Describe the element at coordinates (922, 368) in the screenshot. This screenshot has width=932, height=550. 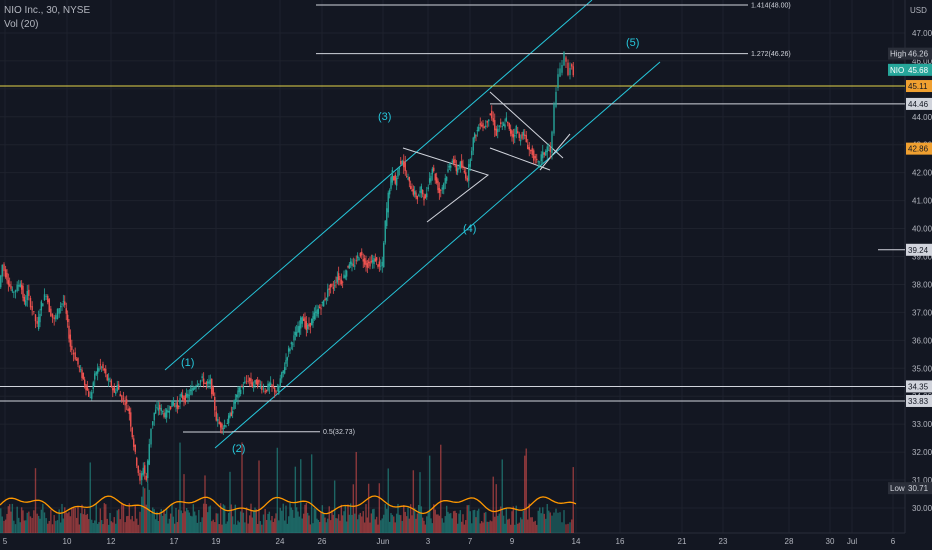
I see `price-tick-label: 35.00` at that location.